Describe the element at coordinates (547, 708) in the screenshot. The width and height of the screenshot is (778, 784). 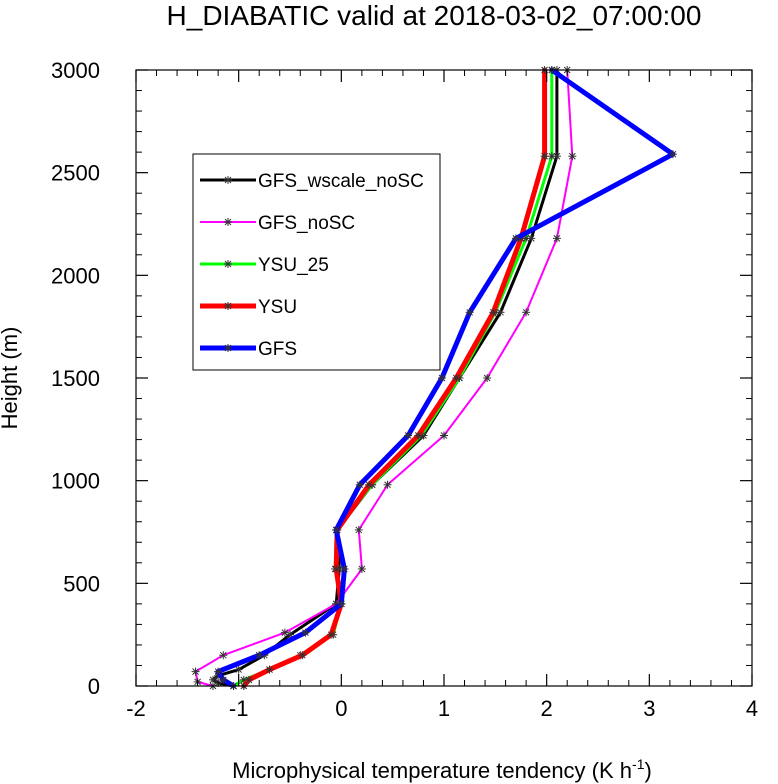
I see `x-tick-label: 2` at that location.